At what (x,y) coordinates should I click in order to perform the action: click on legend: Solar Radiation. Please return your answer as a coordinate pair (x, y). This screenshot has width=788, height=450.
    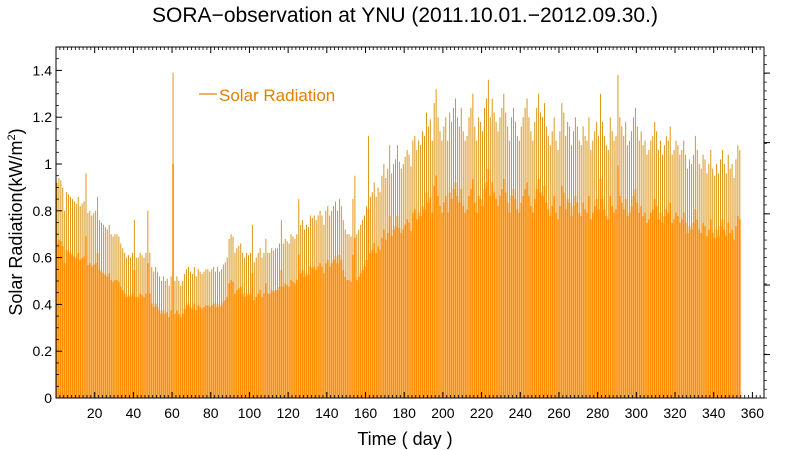
    Looking at the image, I should click on (267, 95).